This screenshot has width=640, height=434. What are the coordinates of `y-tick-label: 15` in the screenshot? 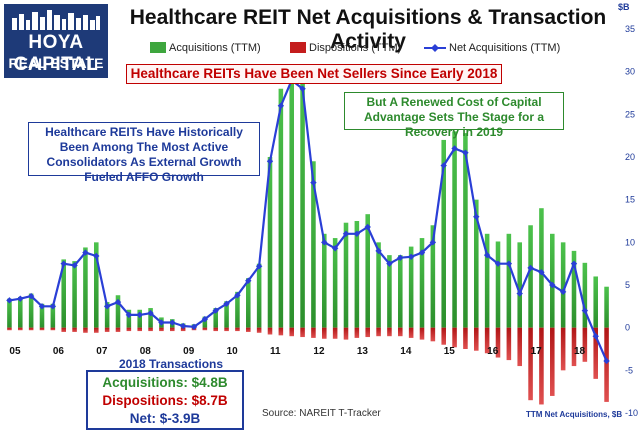 It's located at (630, 200).